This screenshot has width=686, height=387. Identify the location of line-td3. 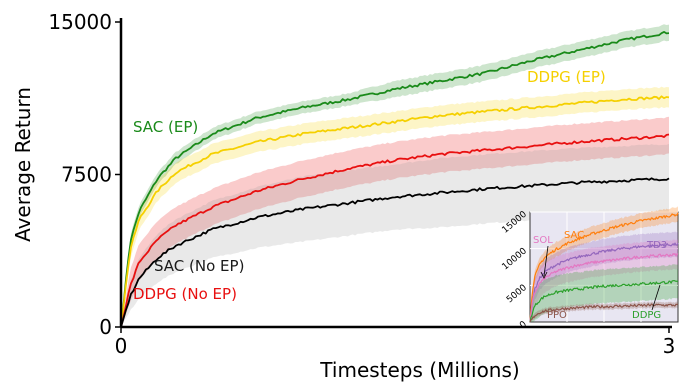
(604, 282).